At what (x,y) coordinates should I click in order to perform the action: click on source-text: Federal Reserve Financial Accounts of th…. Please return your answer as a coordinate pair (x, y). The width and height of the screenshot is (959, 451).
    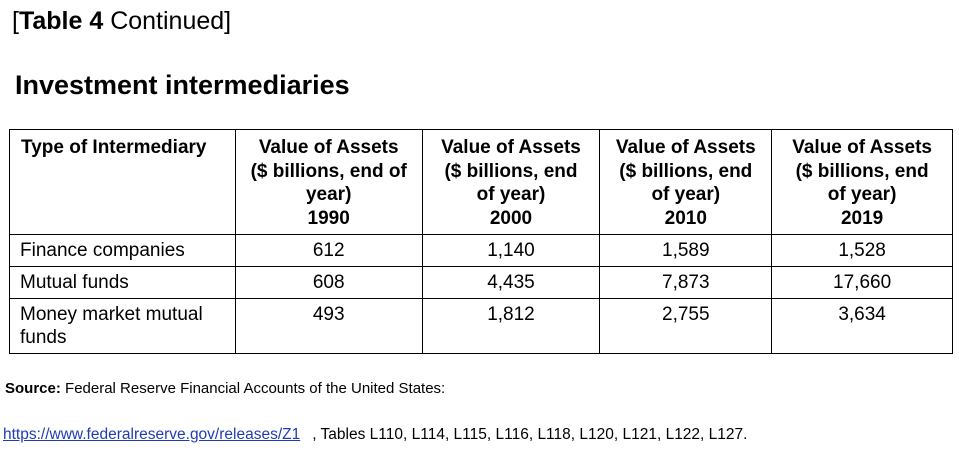
    Looking at the image, I should click on (253, 388).